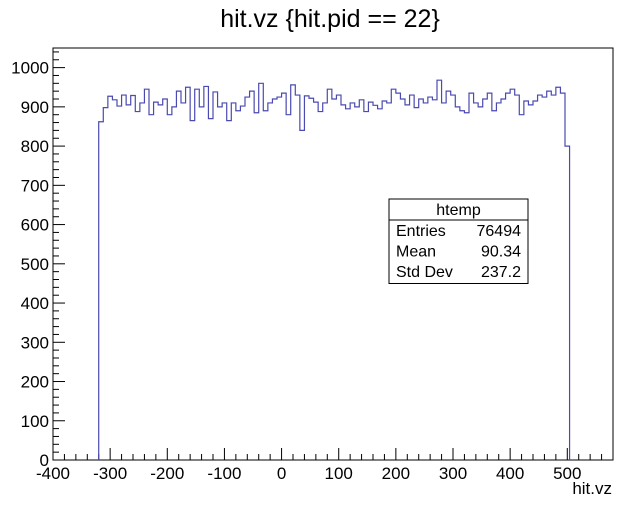  What do you see at coordinates (499, 231) in the screenshot?
I see `stats-box-value: 76494` at bounding box center [499, 231].